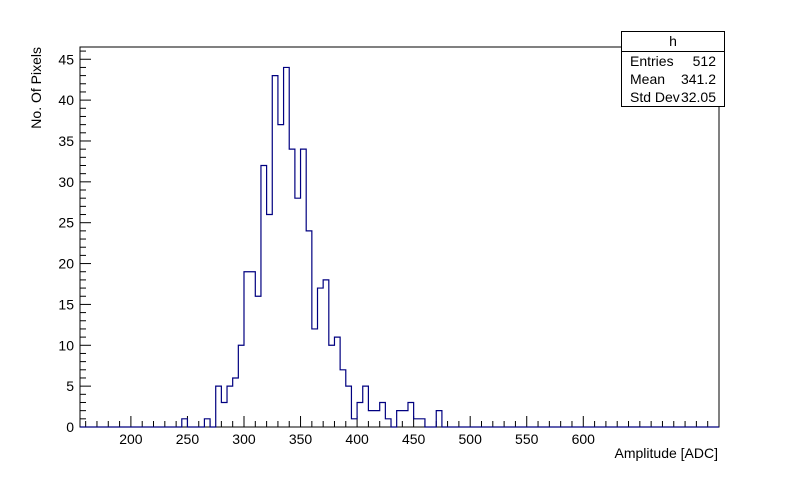 This screenshot has width=798, height=479. I want to click on stats-label: Mean, so click(648, 79).